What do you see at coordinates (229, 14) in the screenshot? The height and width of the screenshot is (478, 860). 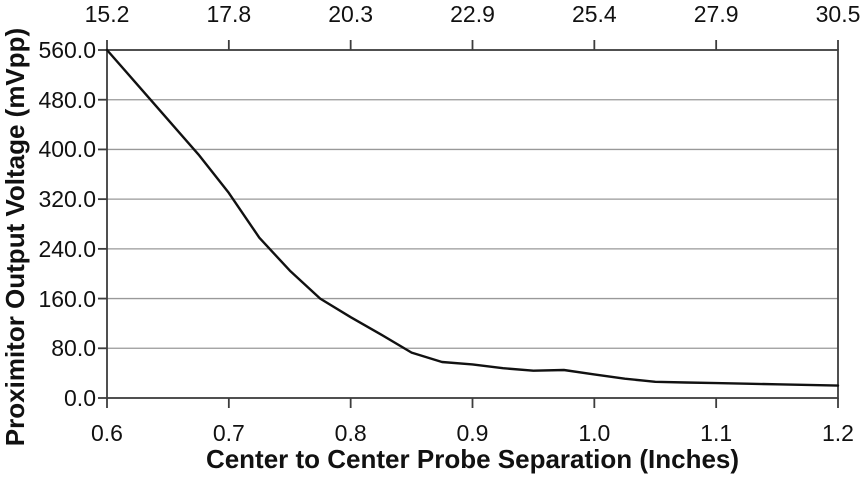 I see `x2-tick-label: 17.8` at bounding box center [229, 14].